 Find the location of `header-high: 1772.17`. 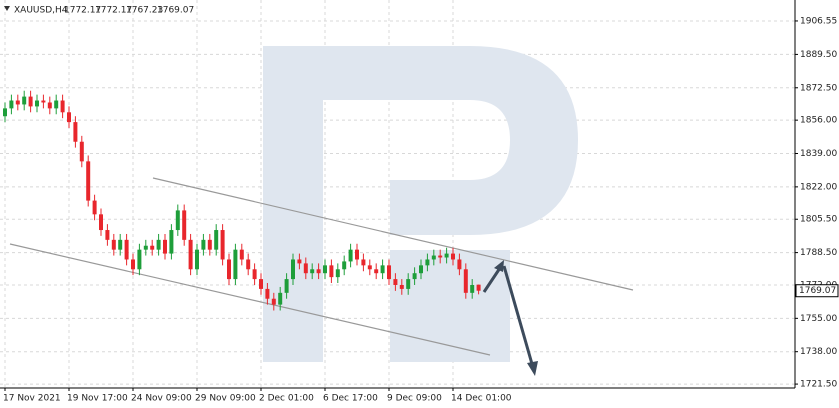

header-high: 1772.17 is located at coordinates (113, 11).